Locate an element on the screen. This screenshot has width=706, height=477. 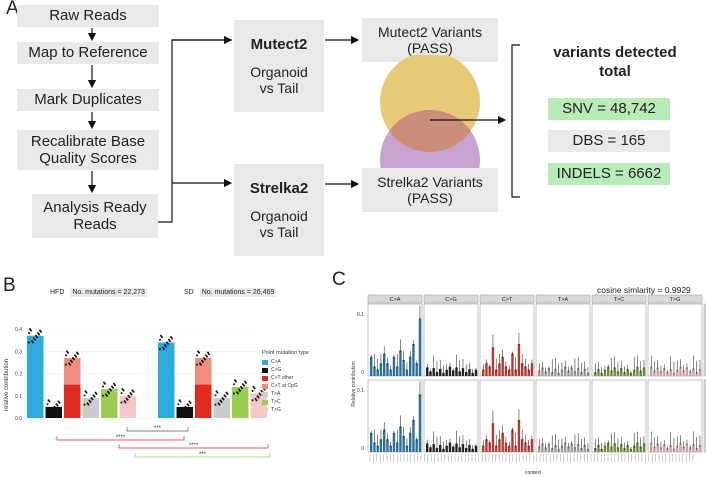
bar-ct-other-sd is located at coordinates (203, 401).